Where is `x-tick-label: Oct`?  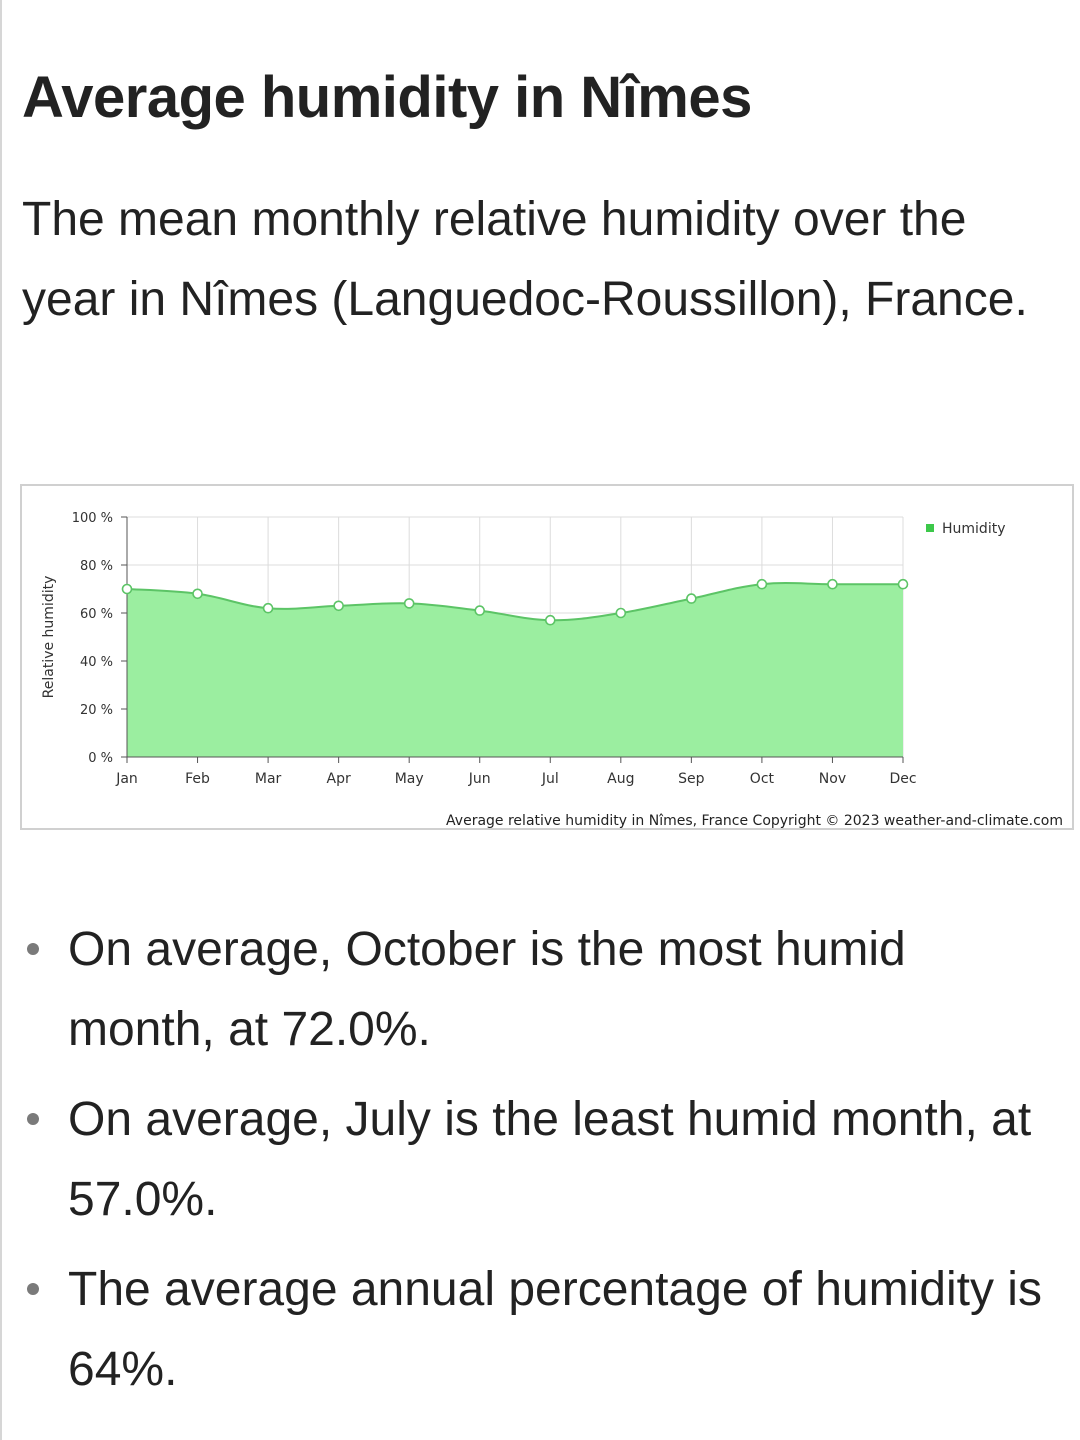 x-tick-label: Oct is located at coordinates (762, 779).